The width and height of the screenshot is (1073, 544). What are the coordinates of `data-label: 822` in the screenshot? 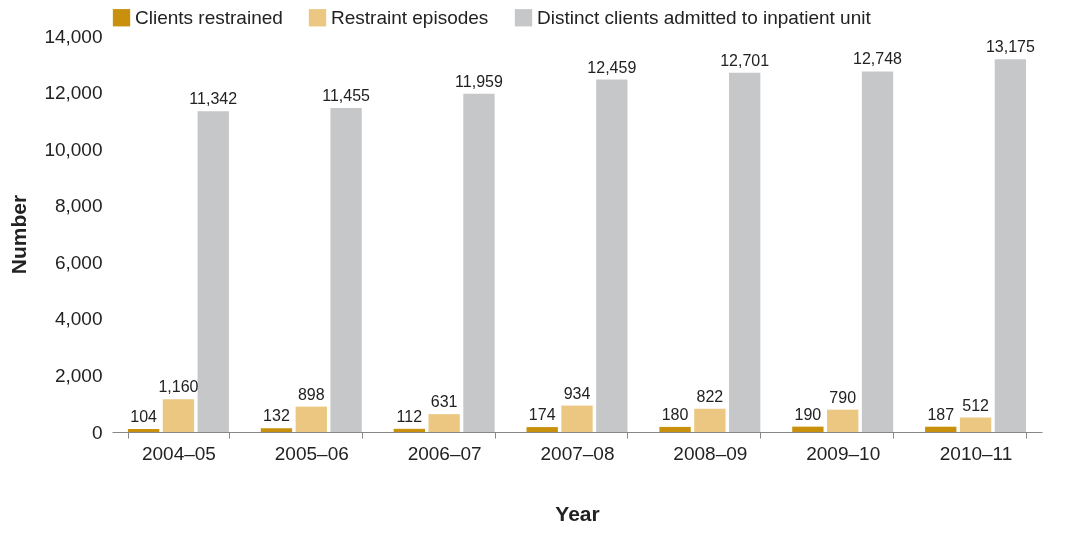 It's located at (710, 396).